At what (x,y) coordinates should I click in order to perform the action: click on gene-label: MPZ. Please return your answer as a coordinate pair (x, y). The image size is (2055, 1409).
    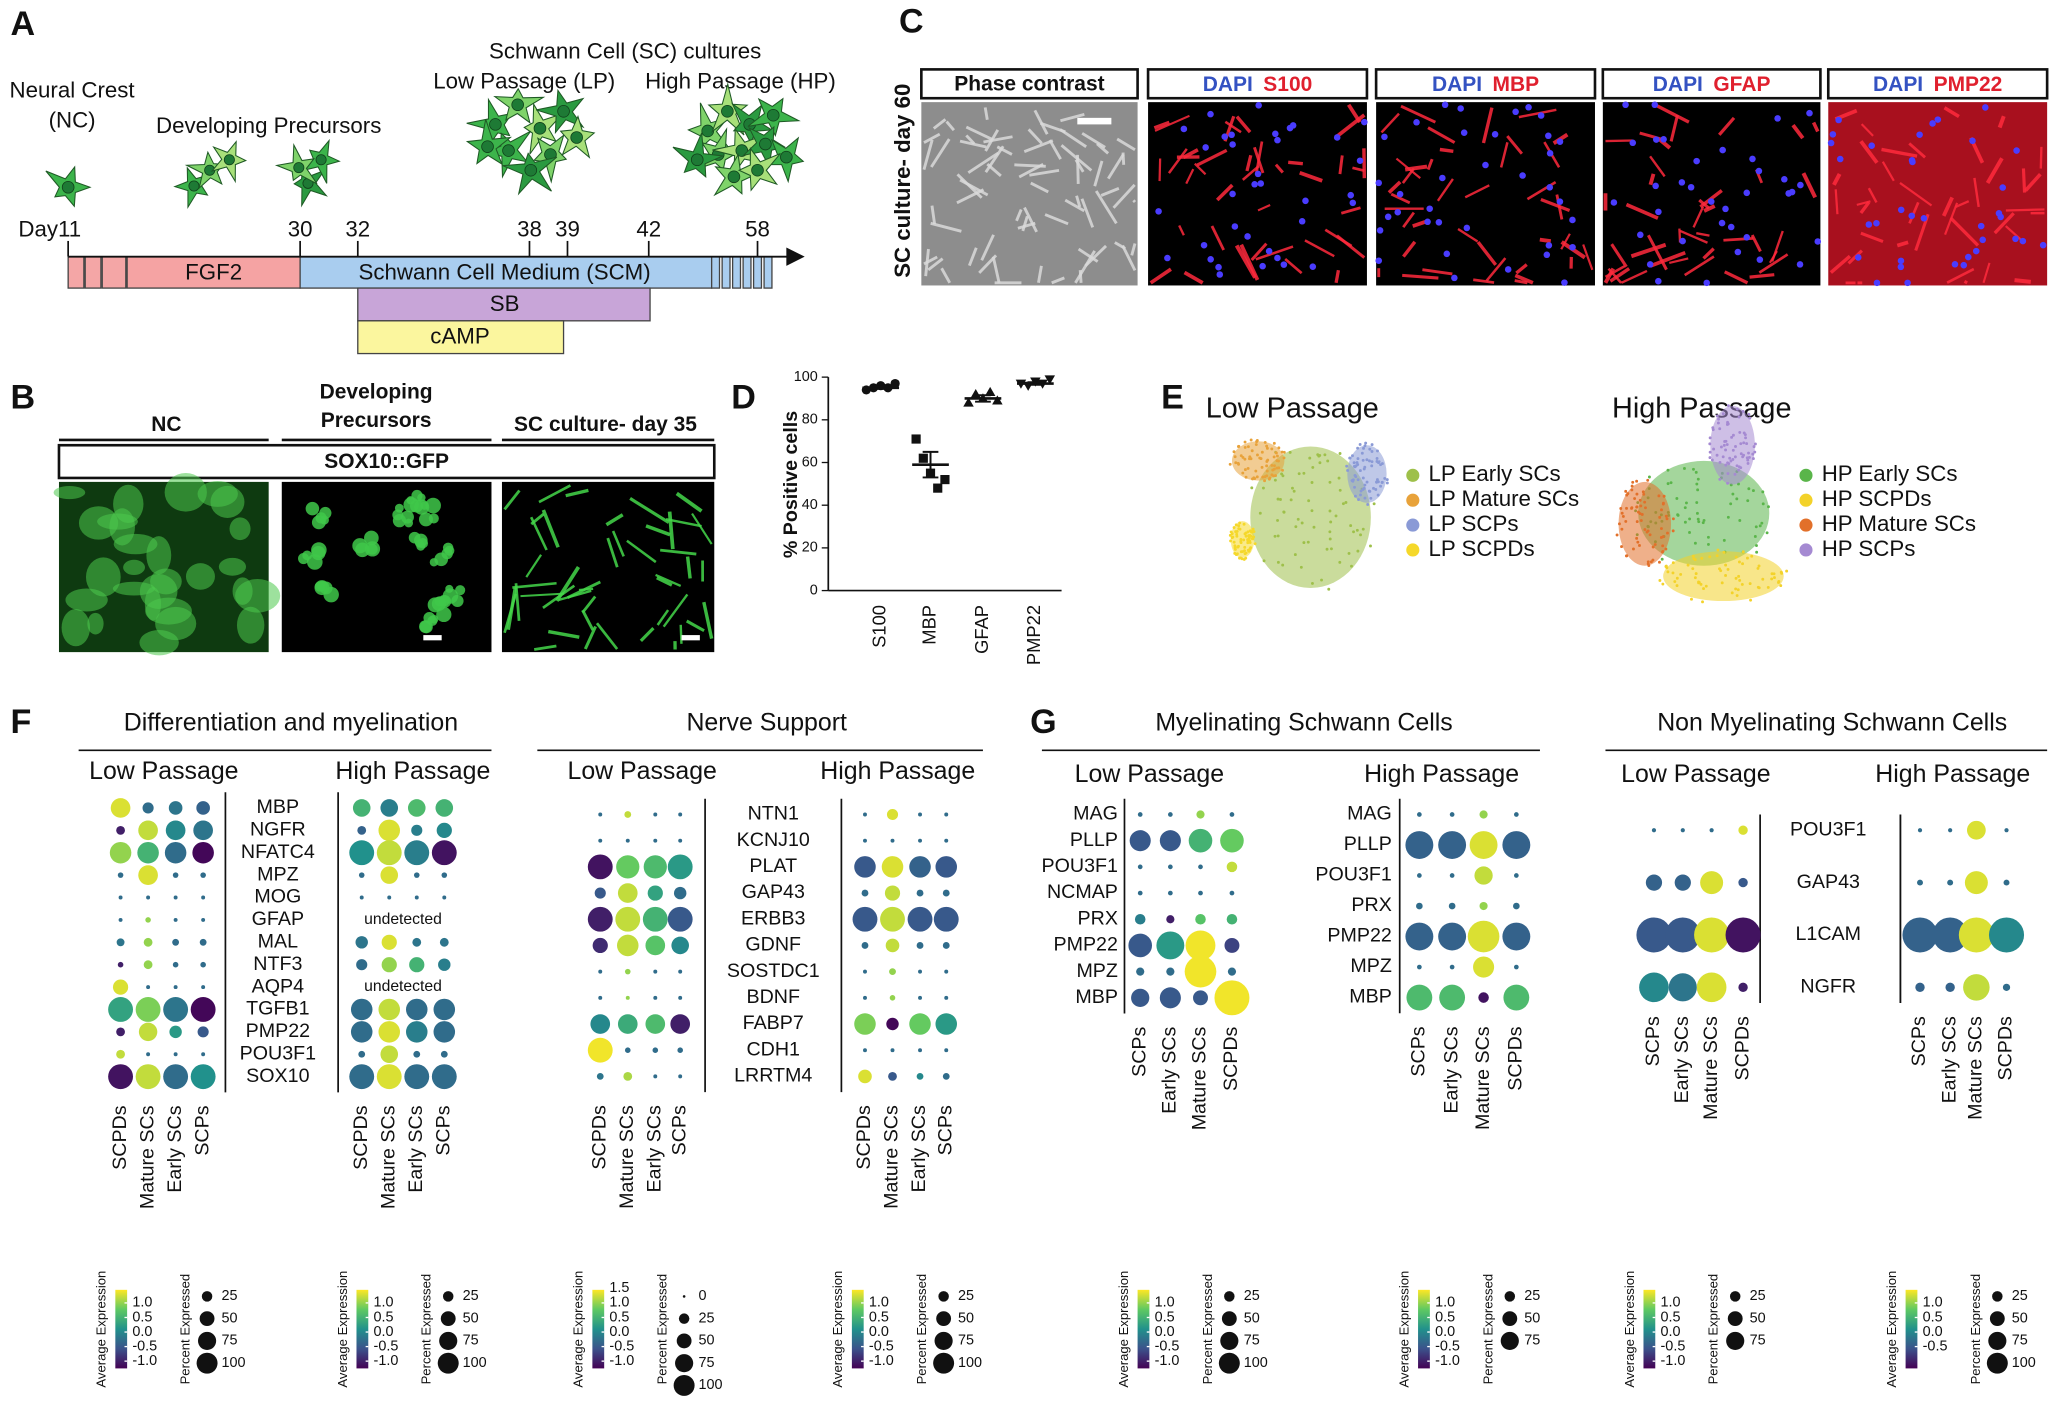
    Looking at the image, I should click on (1096, 971).